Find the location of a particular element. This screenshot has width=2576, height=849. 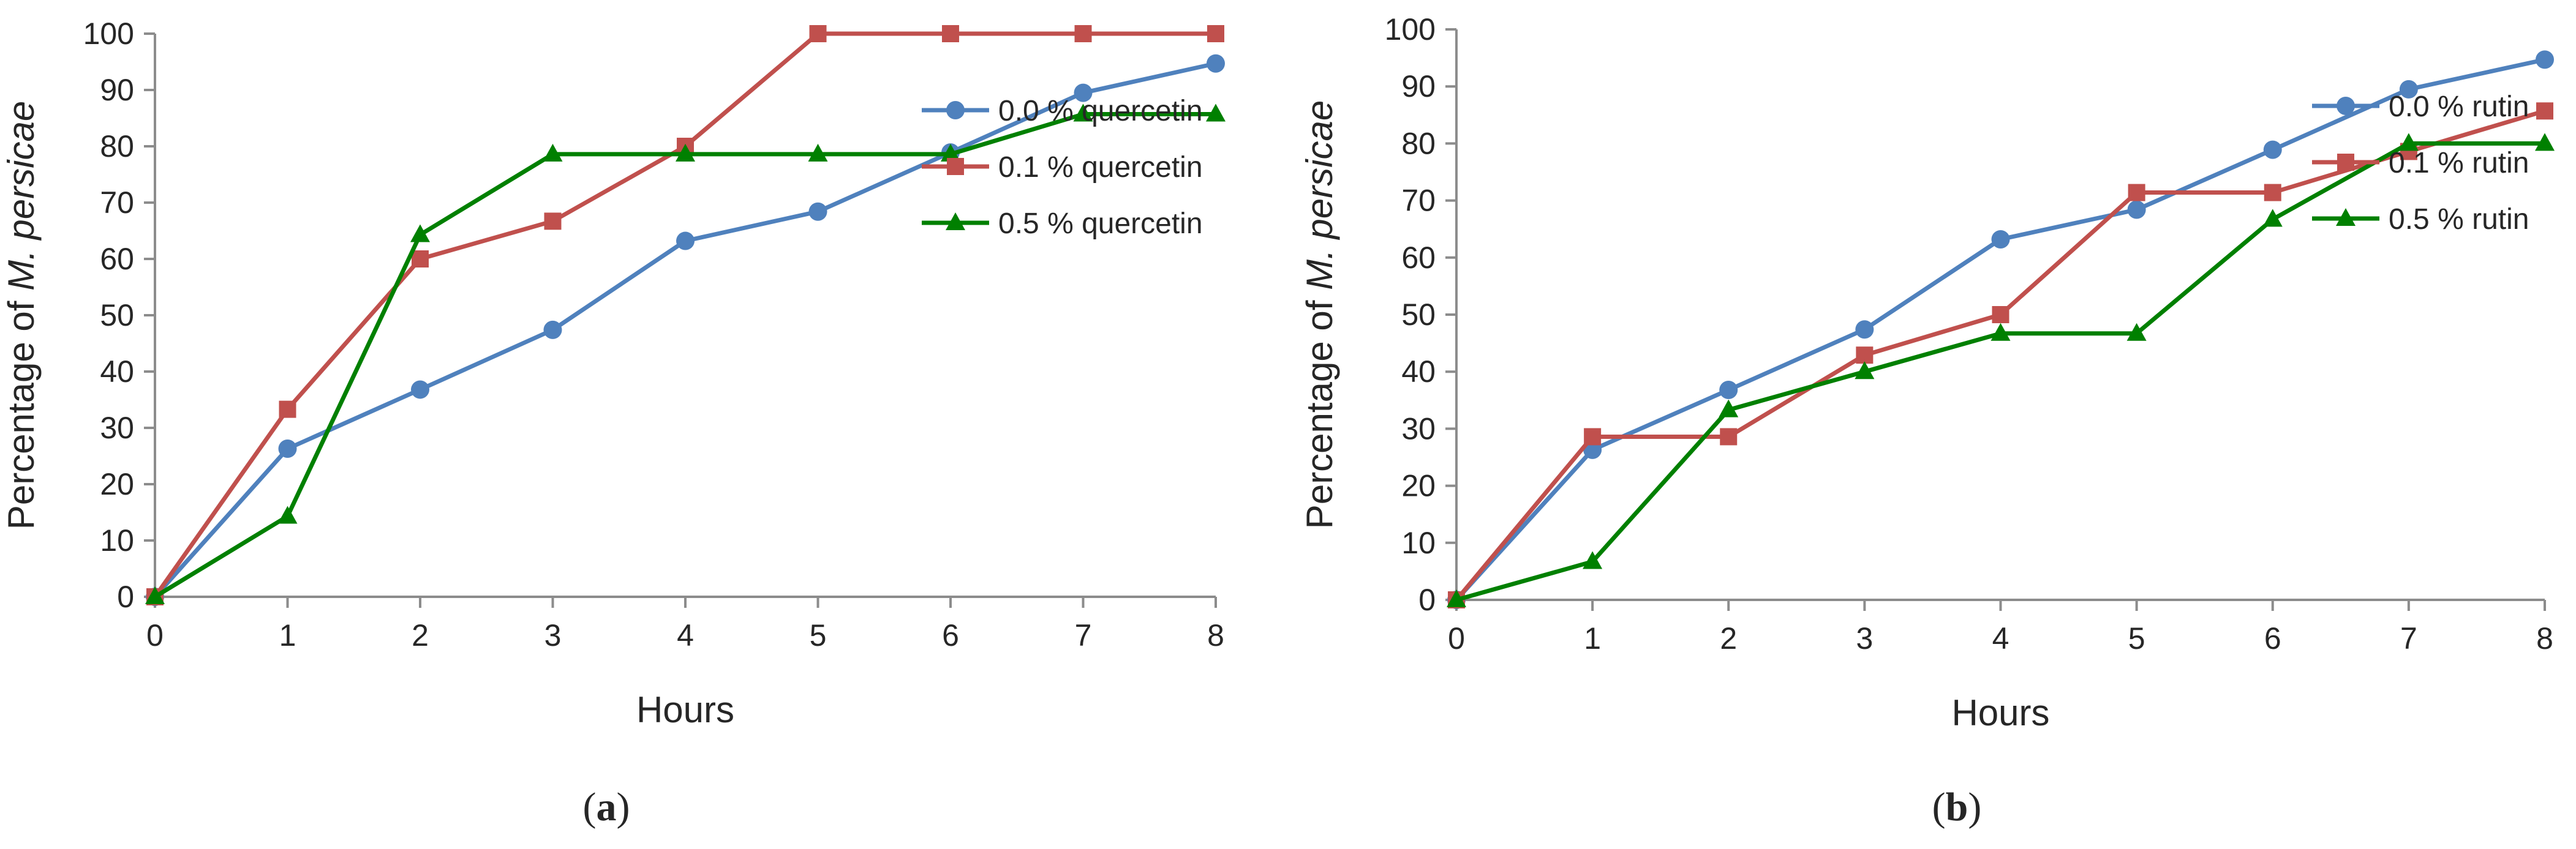

y-tick-label: 70 is located at coordinates (1419, 201).